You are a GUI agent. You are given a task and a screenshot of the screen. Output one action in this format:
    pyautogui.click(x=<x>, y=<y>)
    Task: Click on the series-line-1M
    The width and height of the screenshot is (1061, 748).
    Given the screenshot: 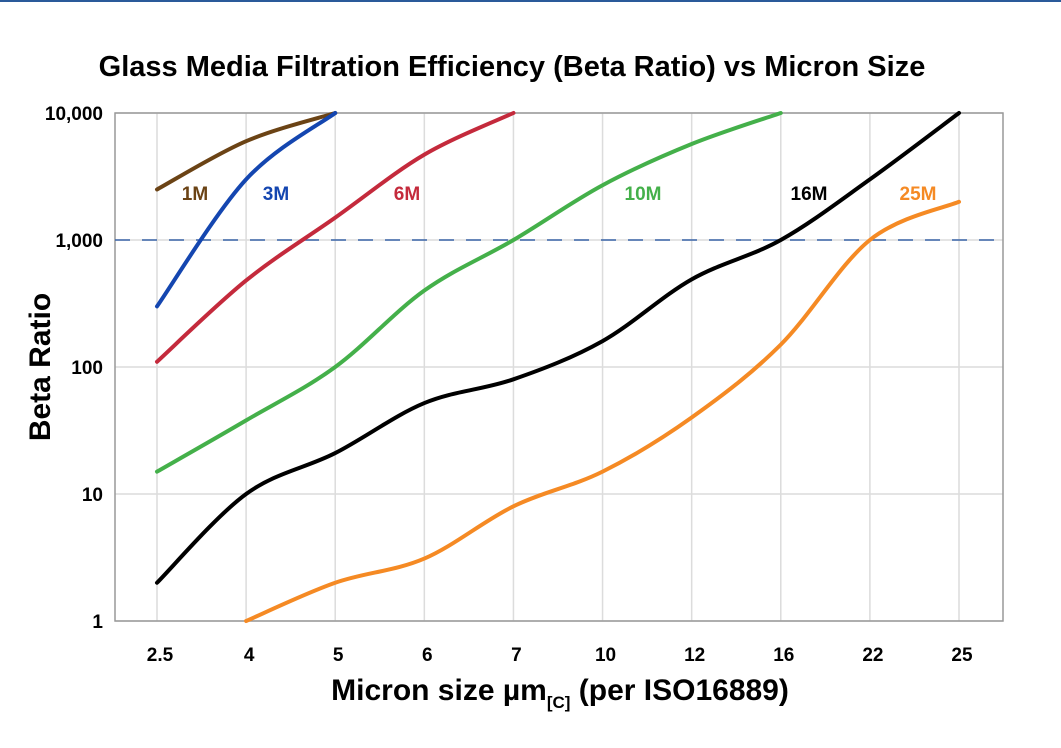 What is the action you would take?
    pyautogui.click(x=246, y=151)
    